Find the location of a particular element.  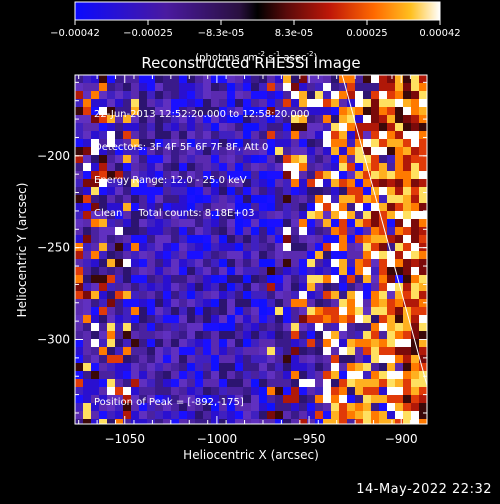

colorbar-units: (photons cm-2 s-1 asec-2) is located at coordinates (250, 56).